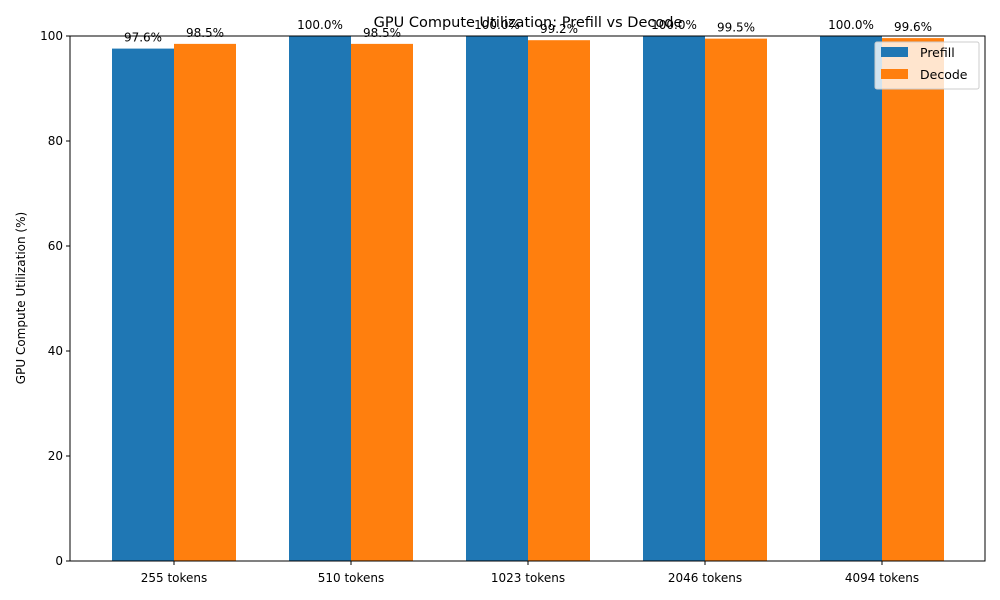  Describe the element at coordinates (55, 141) in the screenshot. I see `y-tick-label: 80` at that location.